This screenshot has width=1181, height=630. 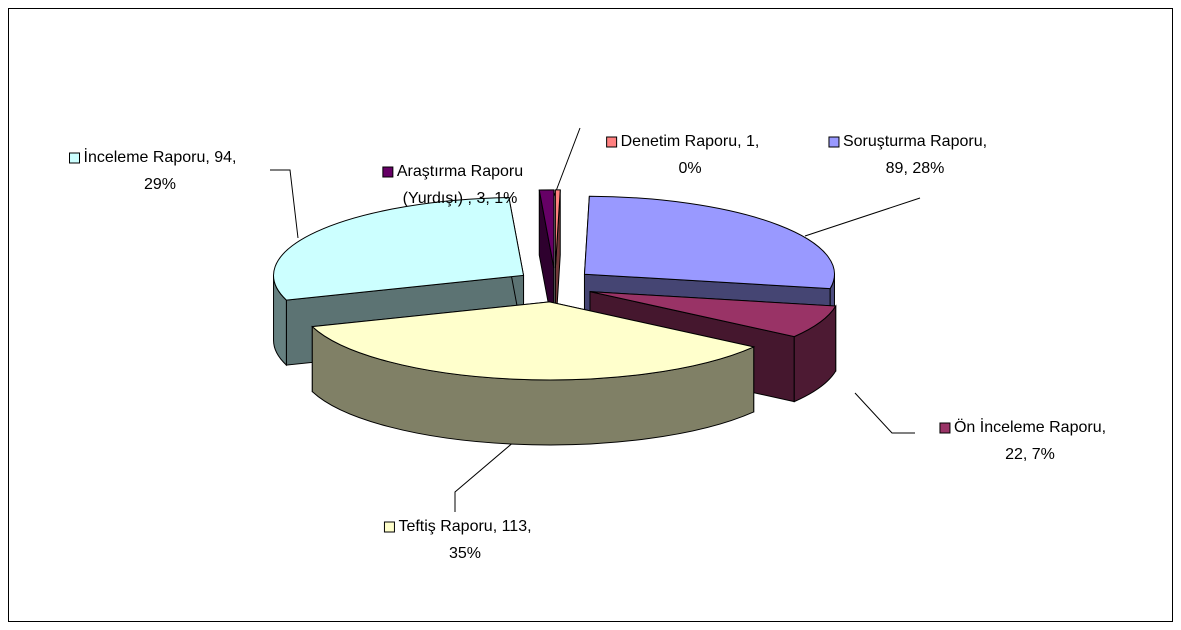 I want to click on slice, so click(x=533, y=373).